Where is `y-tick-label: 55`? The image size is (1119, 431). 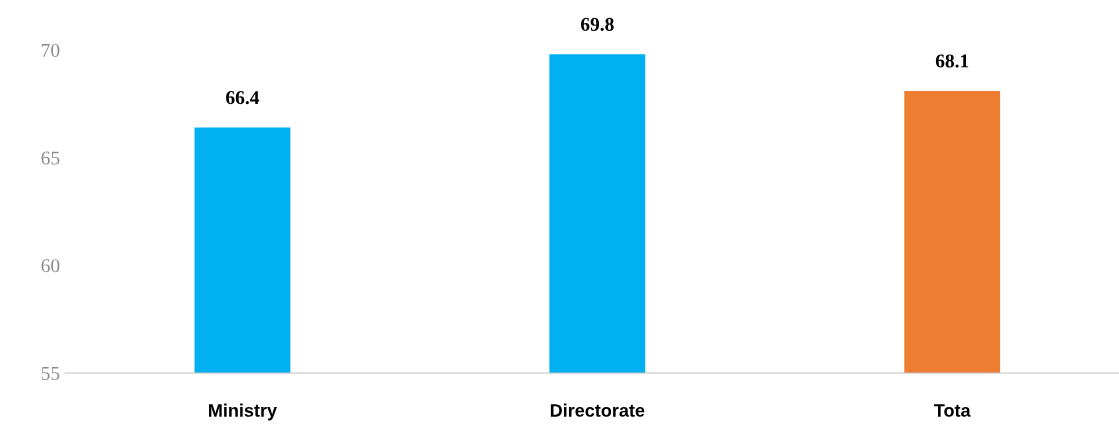 y-tick-label: 55 is located at coordinates (50, 373).